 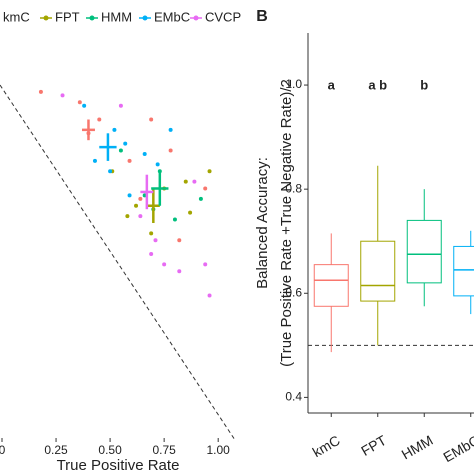 I want to click on y-tick-label: 0.8, so click(x=293, y=188).